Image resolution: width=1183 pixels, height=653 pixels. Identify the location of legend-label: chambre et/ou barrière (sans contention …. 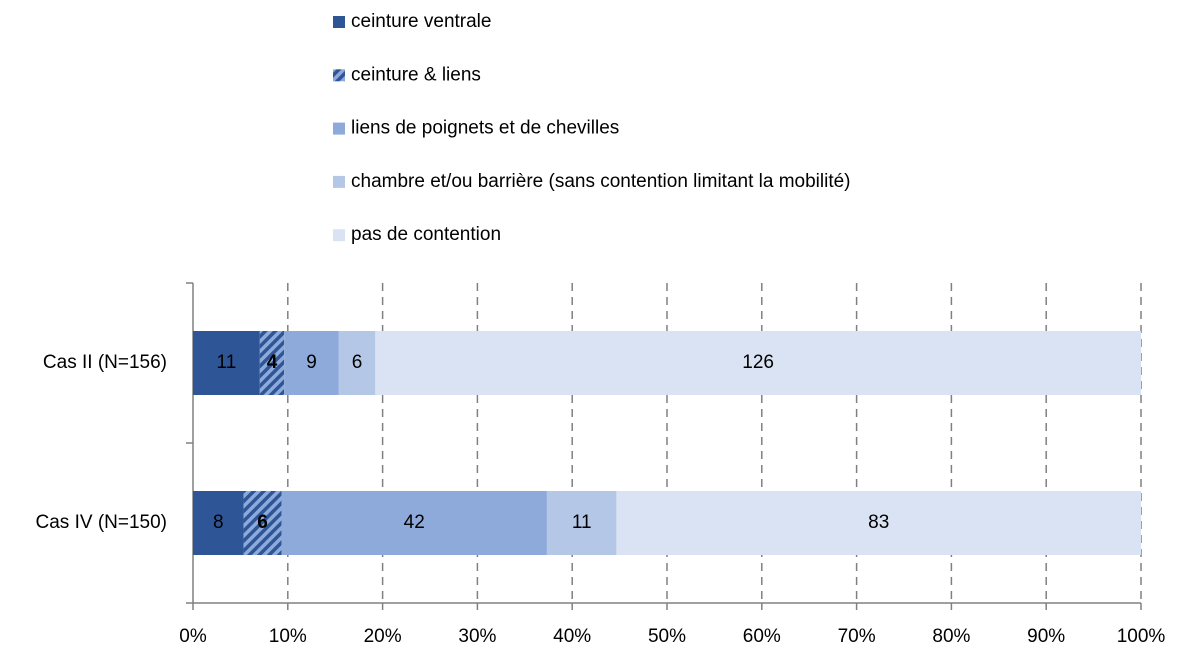
(601, 181).